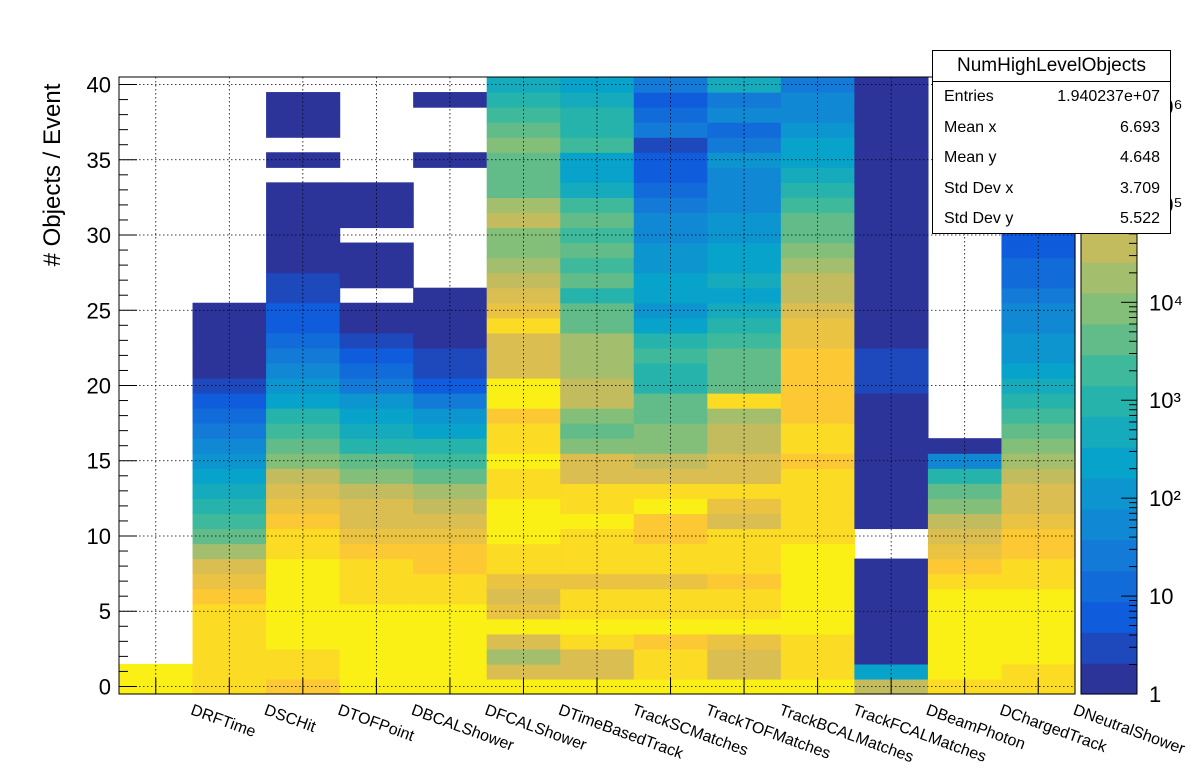 This screenshot has height=772, width=1196. I want to click on y-tick-label: 25, so click(99, 310).